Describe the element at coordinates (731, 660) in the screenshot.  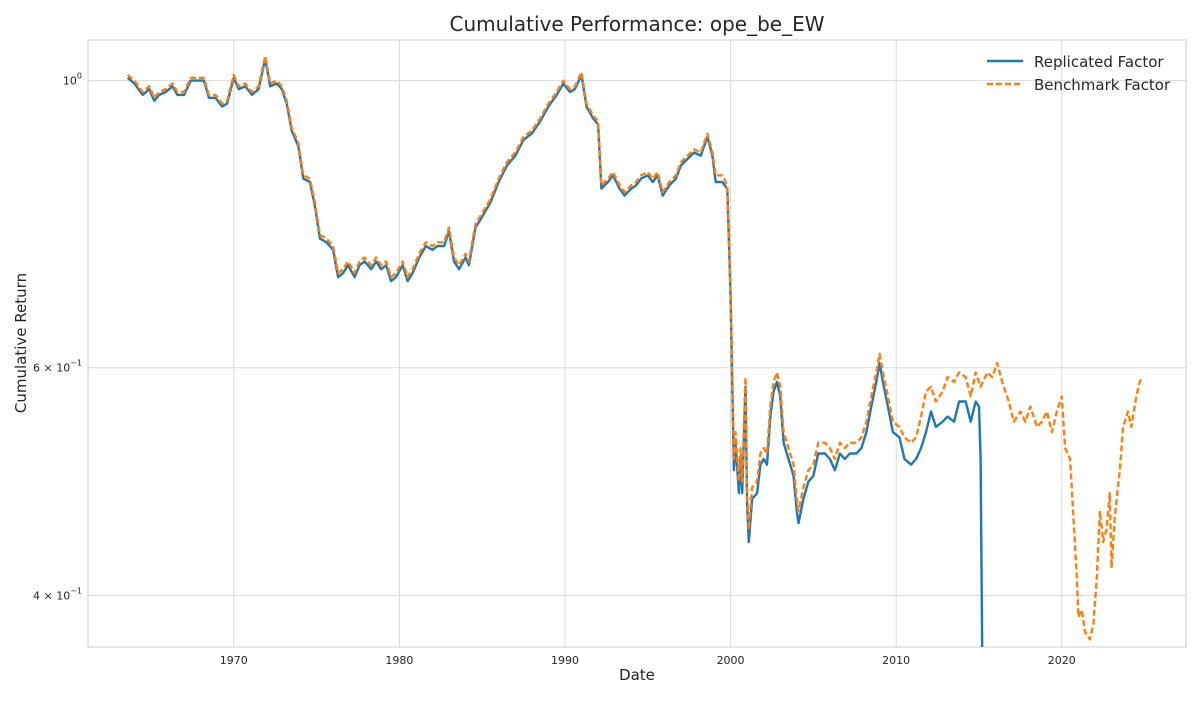
I see `x-tick-label: 2000` at that location.